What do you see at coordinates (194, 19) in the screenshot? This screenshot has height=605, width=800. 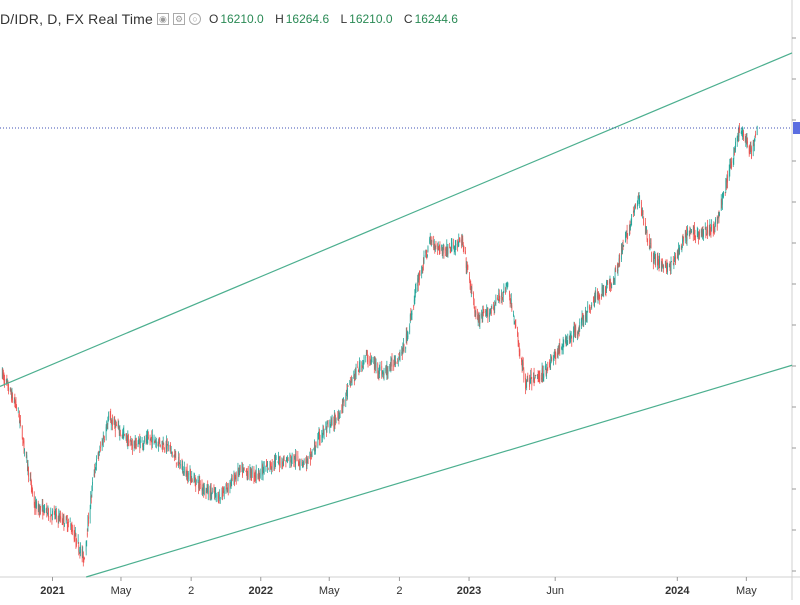 I see `close-icon: ○` at bounding box center [194, 19].